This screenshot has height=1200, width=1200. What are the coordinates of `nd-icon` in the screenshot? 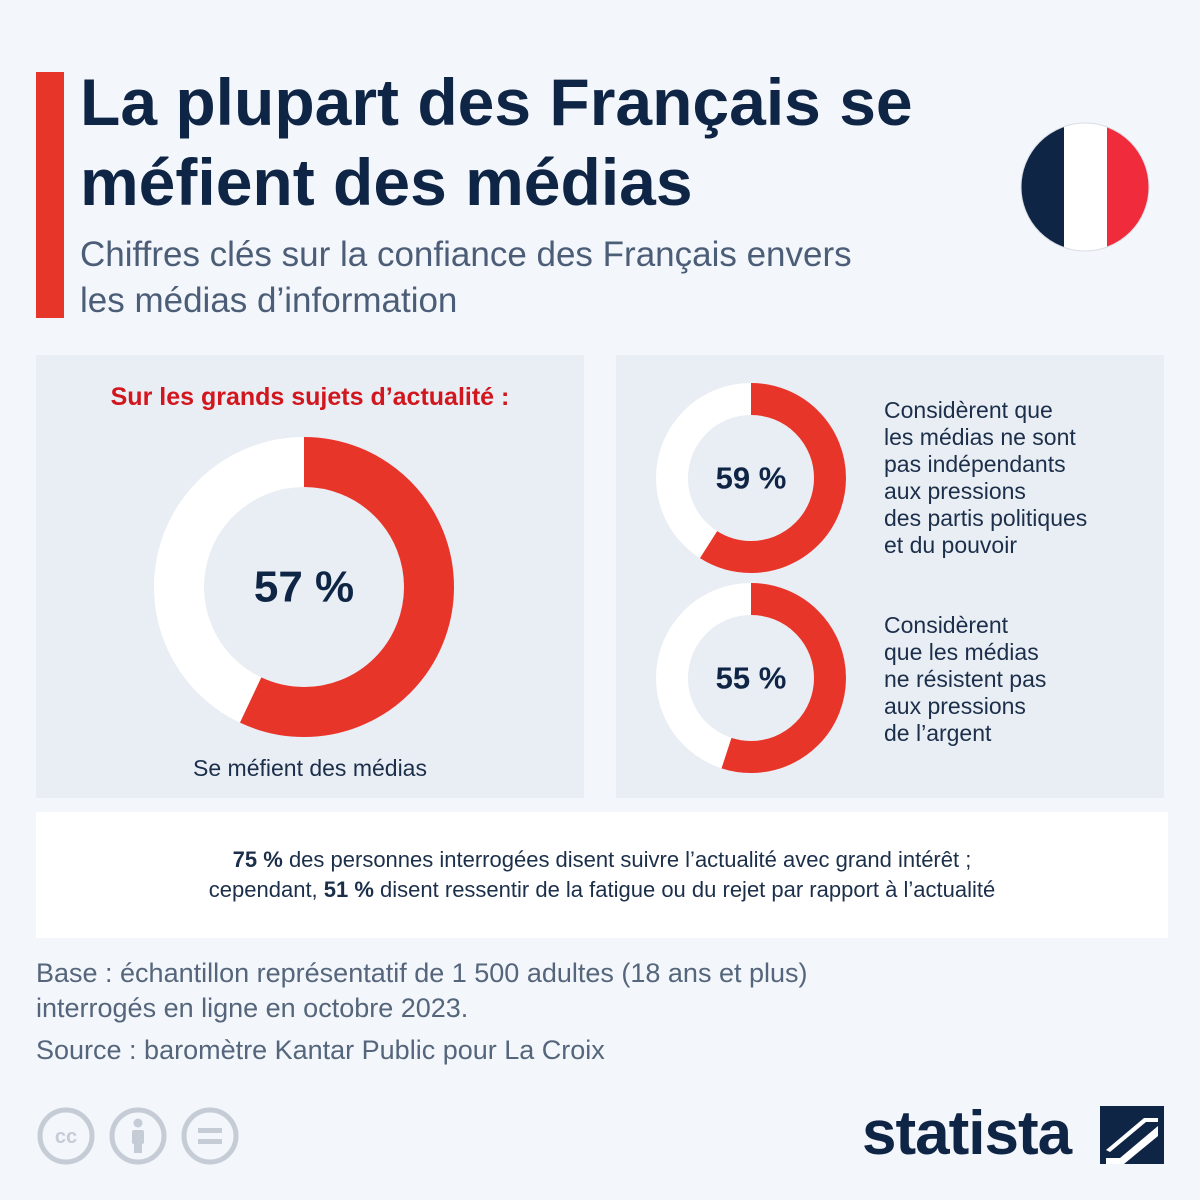 It's located at (210, 1136).